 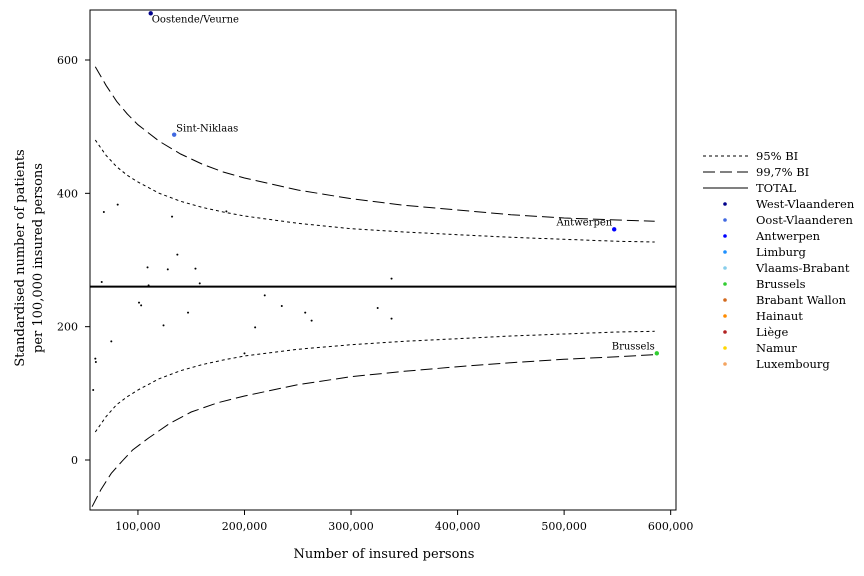 What do you see at coordinates (584, 222) in the screenshot?
I see `point-annotation: Antwerpen` at bounding box center [584, 222].